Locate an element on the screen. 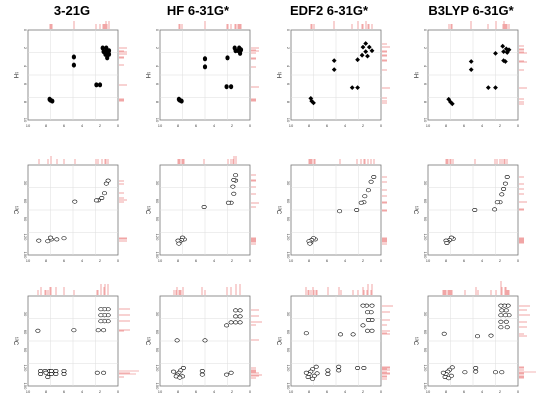 This screenshot has height=405, width=550. panel-0-1: 10 8 6 4 2 0 0 2 4 6 8 10 ¹H is located at coordinates (201, 74).